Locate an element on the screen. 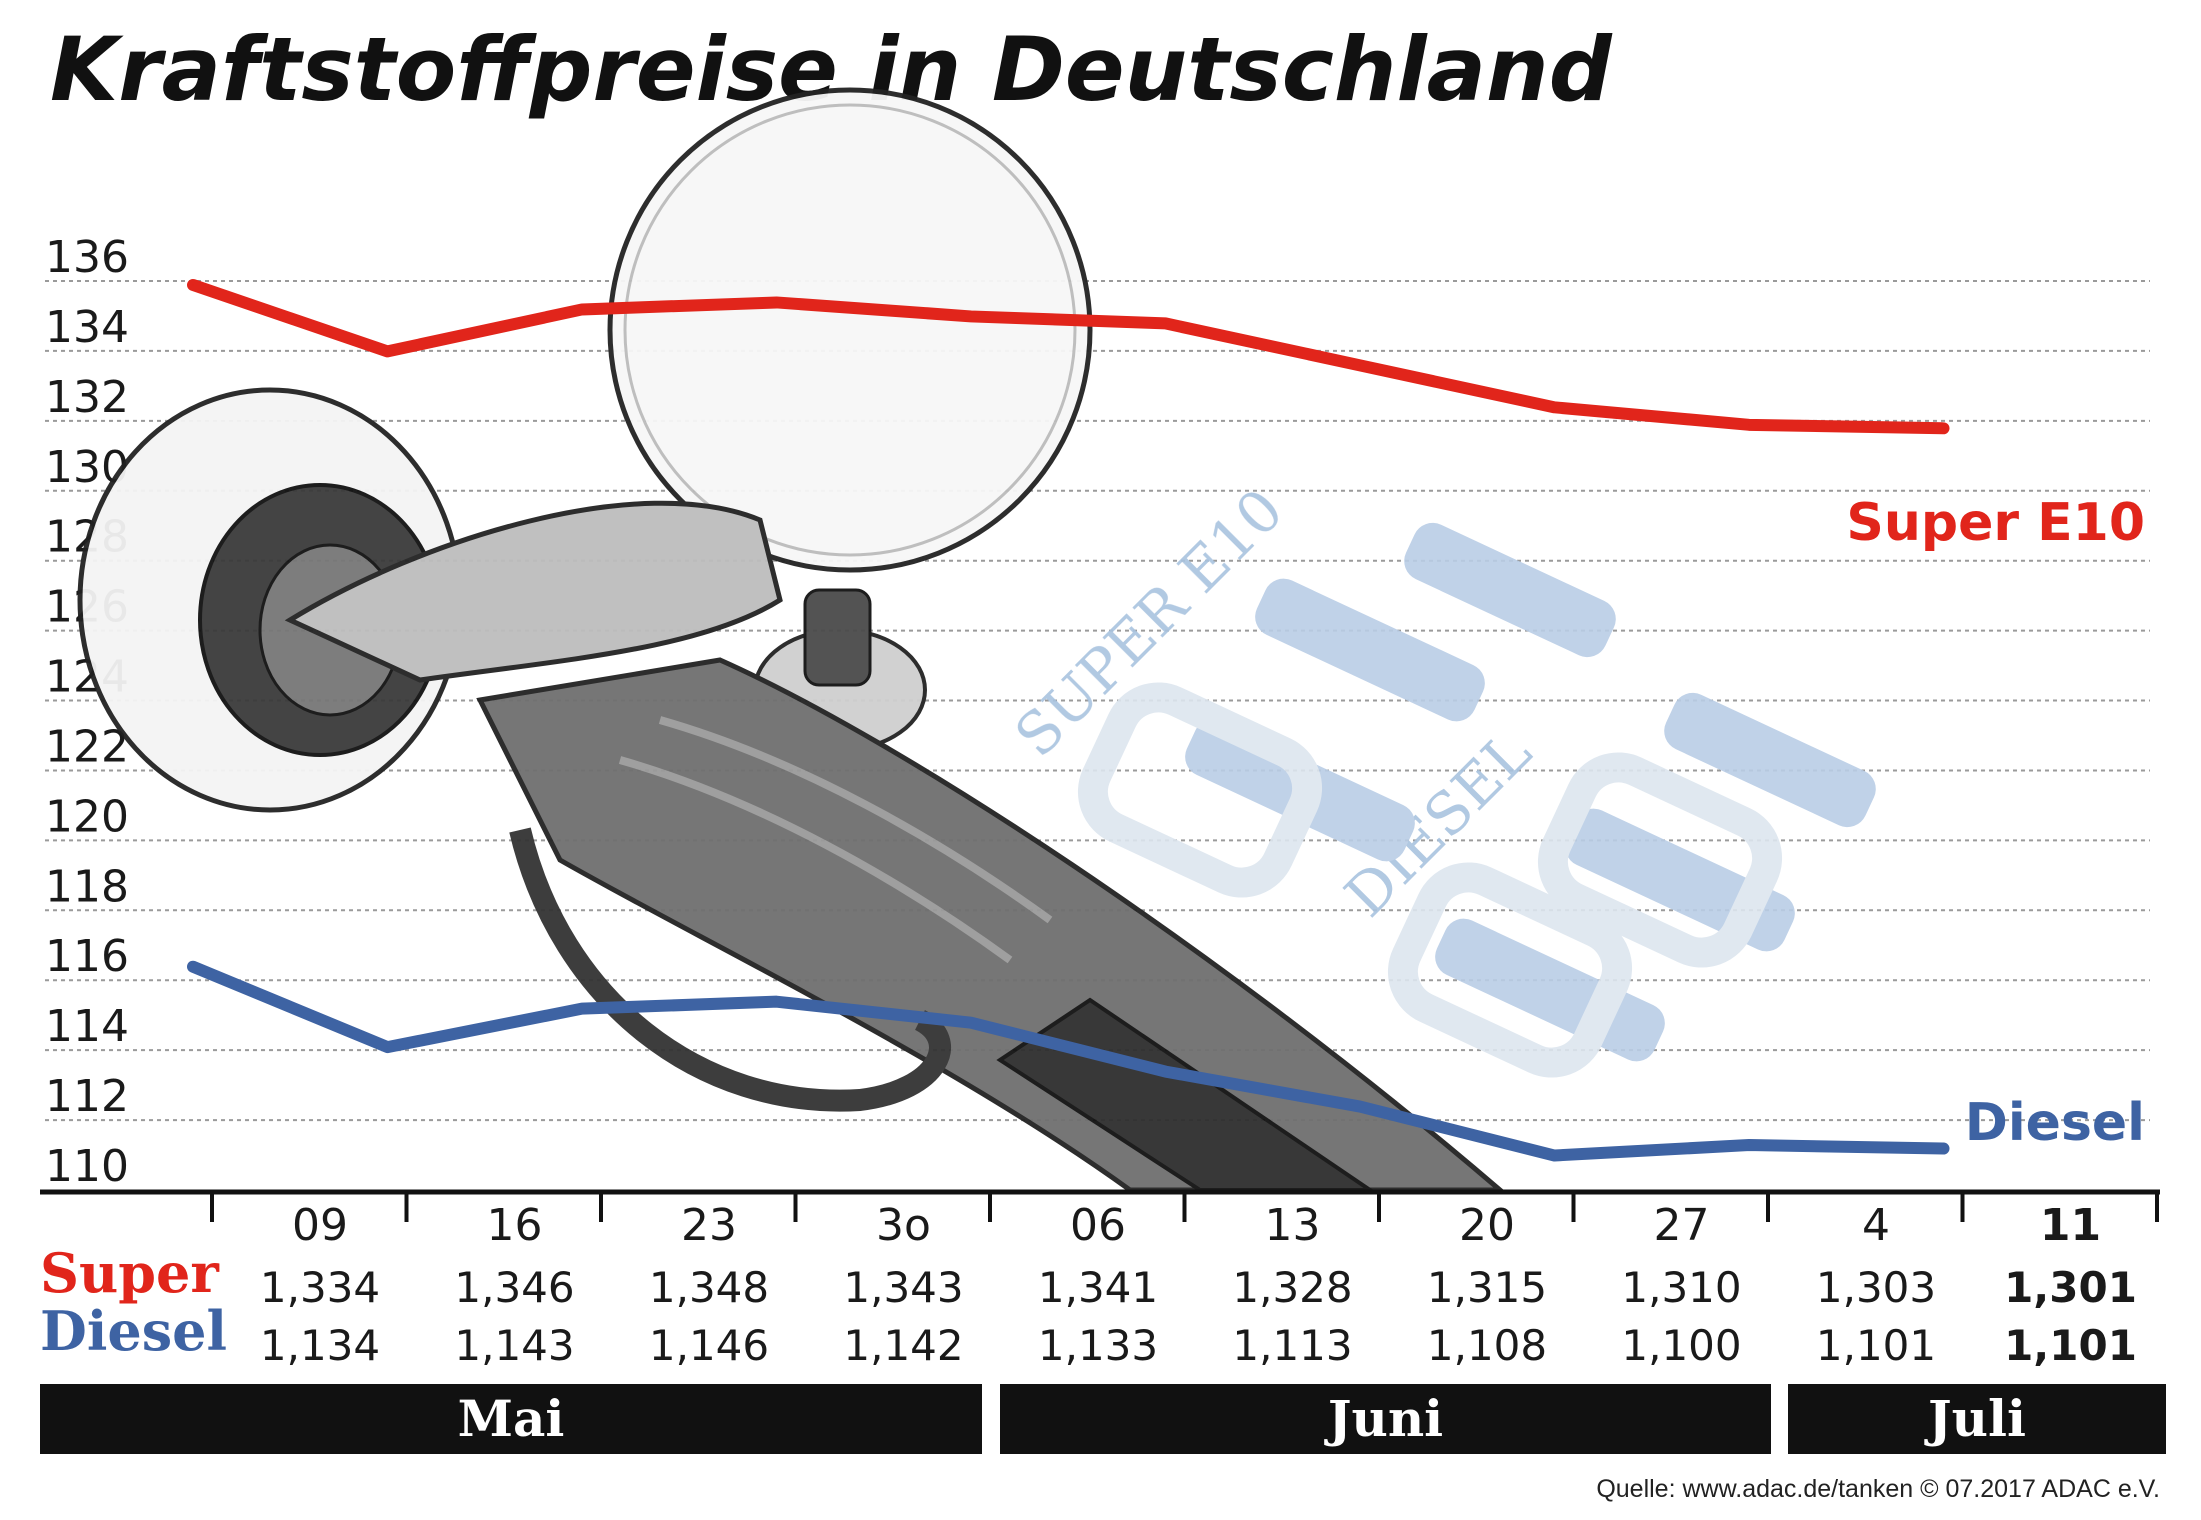  table-value-super: 1,328 is located at coordinates (1292, 1287).